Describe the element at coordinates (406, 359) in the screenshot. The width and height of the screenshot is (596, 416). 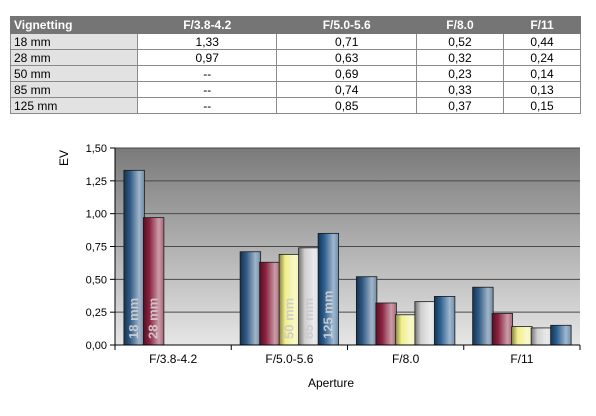
I see `x-tick-label: F/8.0` at that location.